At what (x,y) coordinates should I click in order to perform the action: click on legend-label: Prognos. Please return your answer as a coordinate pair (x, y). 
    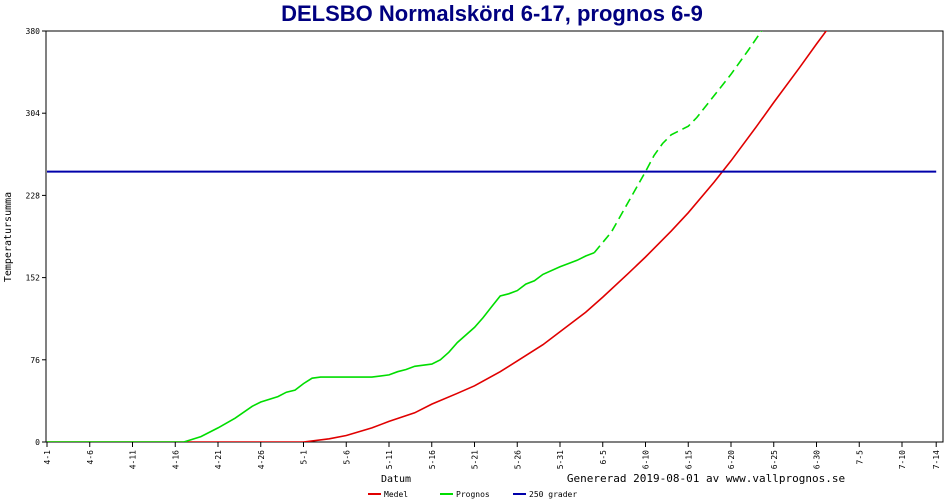
    Looking at the image, I should click on (473, 494).